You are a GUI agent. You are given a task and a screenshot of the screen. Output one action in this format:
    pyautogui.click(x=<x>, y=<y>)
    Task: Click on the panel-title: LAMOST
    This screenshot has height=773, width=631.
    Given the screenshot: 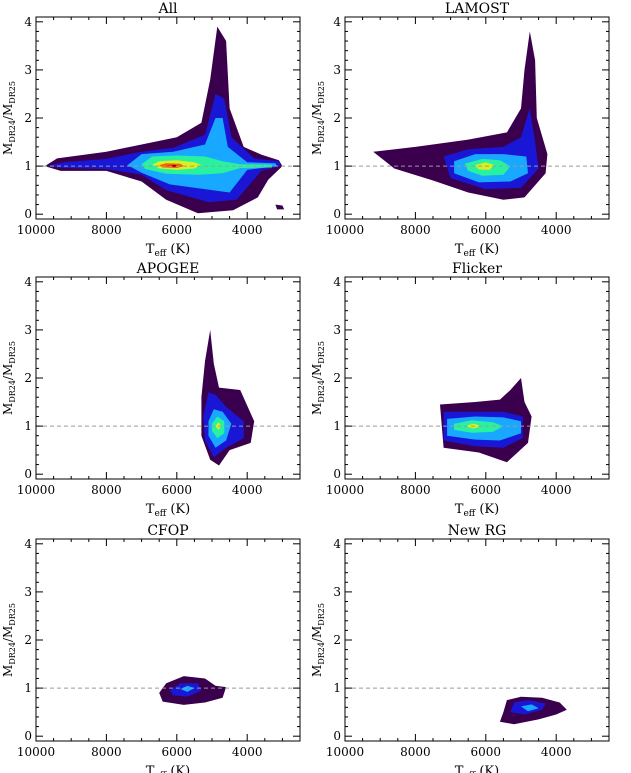 What is the action you would take?
    pyautogui.click(x=477, y=9)
    